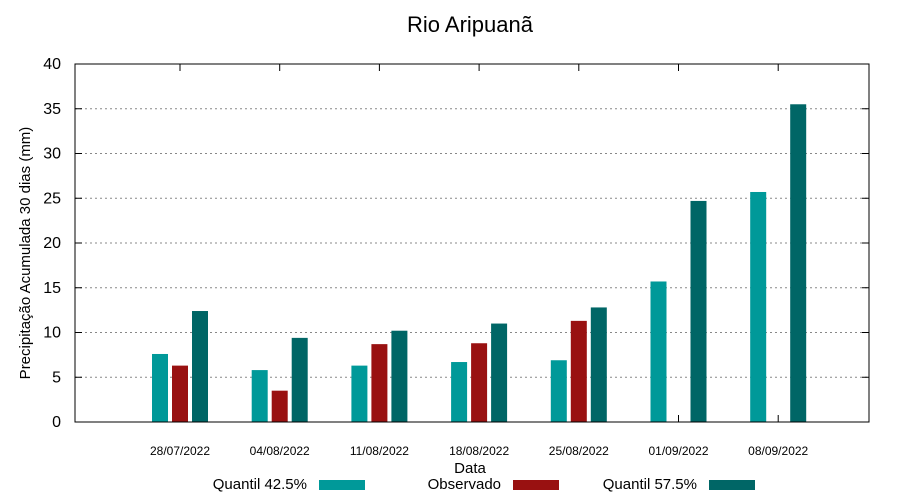 Image resolution: width=900 pixels, height=500 pixels. What do you see at coordinates (399, 376) in the screenshot?
I see `bar-quantil-57-5--2` at bounding box center [399, 376].